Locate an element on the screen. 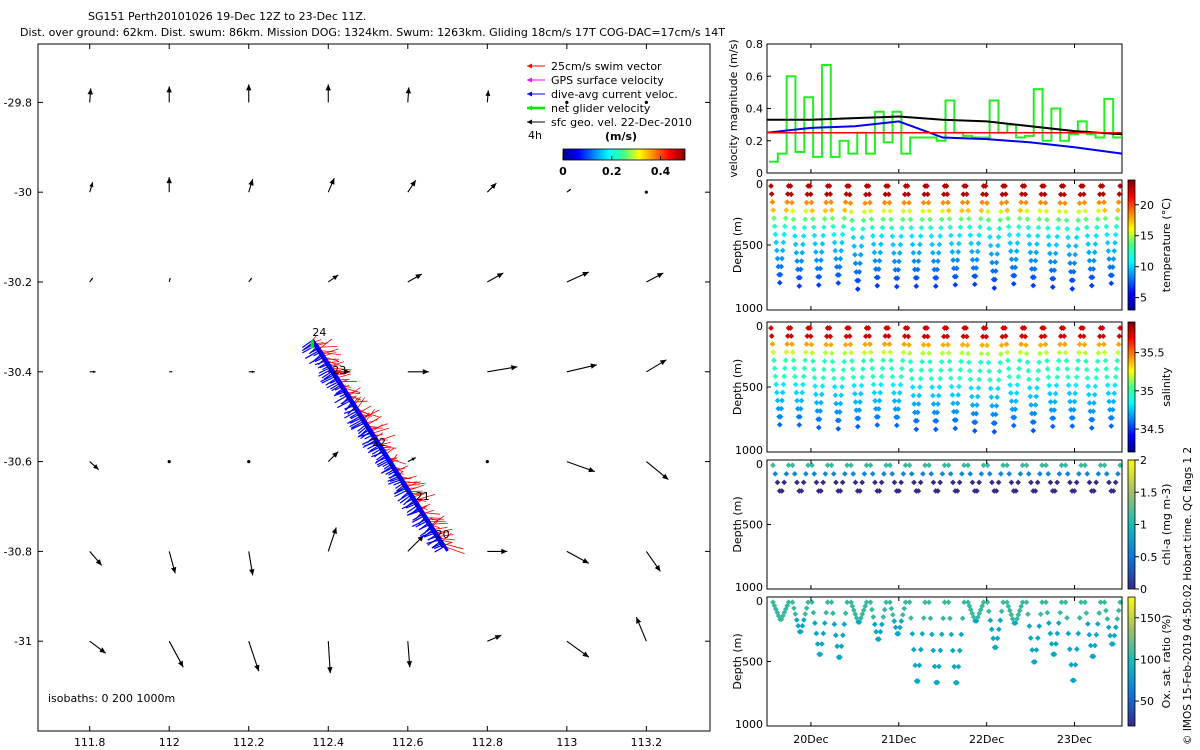 The image size is (1200, 750). speed-colorbar-ticks: 0 0.2 0.4 is located at coordinates (615, 167).